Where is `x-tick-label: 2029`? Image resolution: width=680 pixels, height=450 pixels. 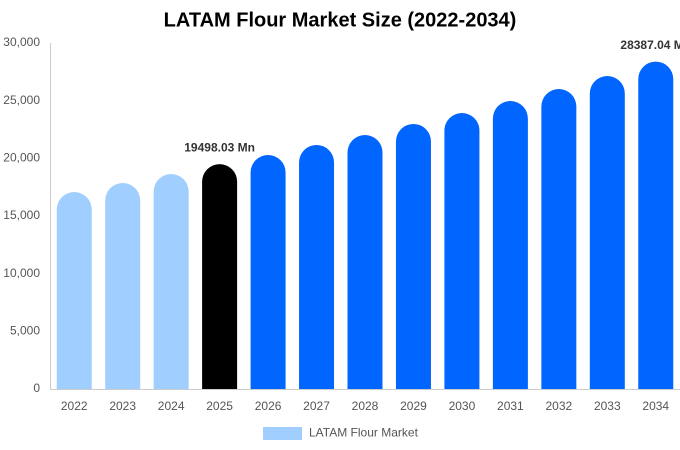
x-tick-label: 2029 is located at coordinates (413, 406).